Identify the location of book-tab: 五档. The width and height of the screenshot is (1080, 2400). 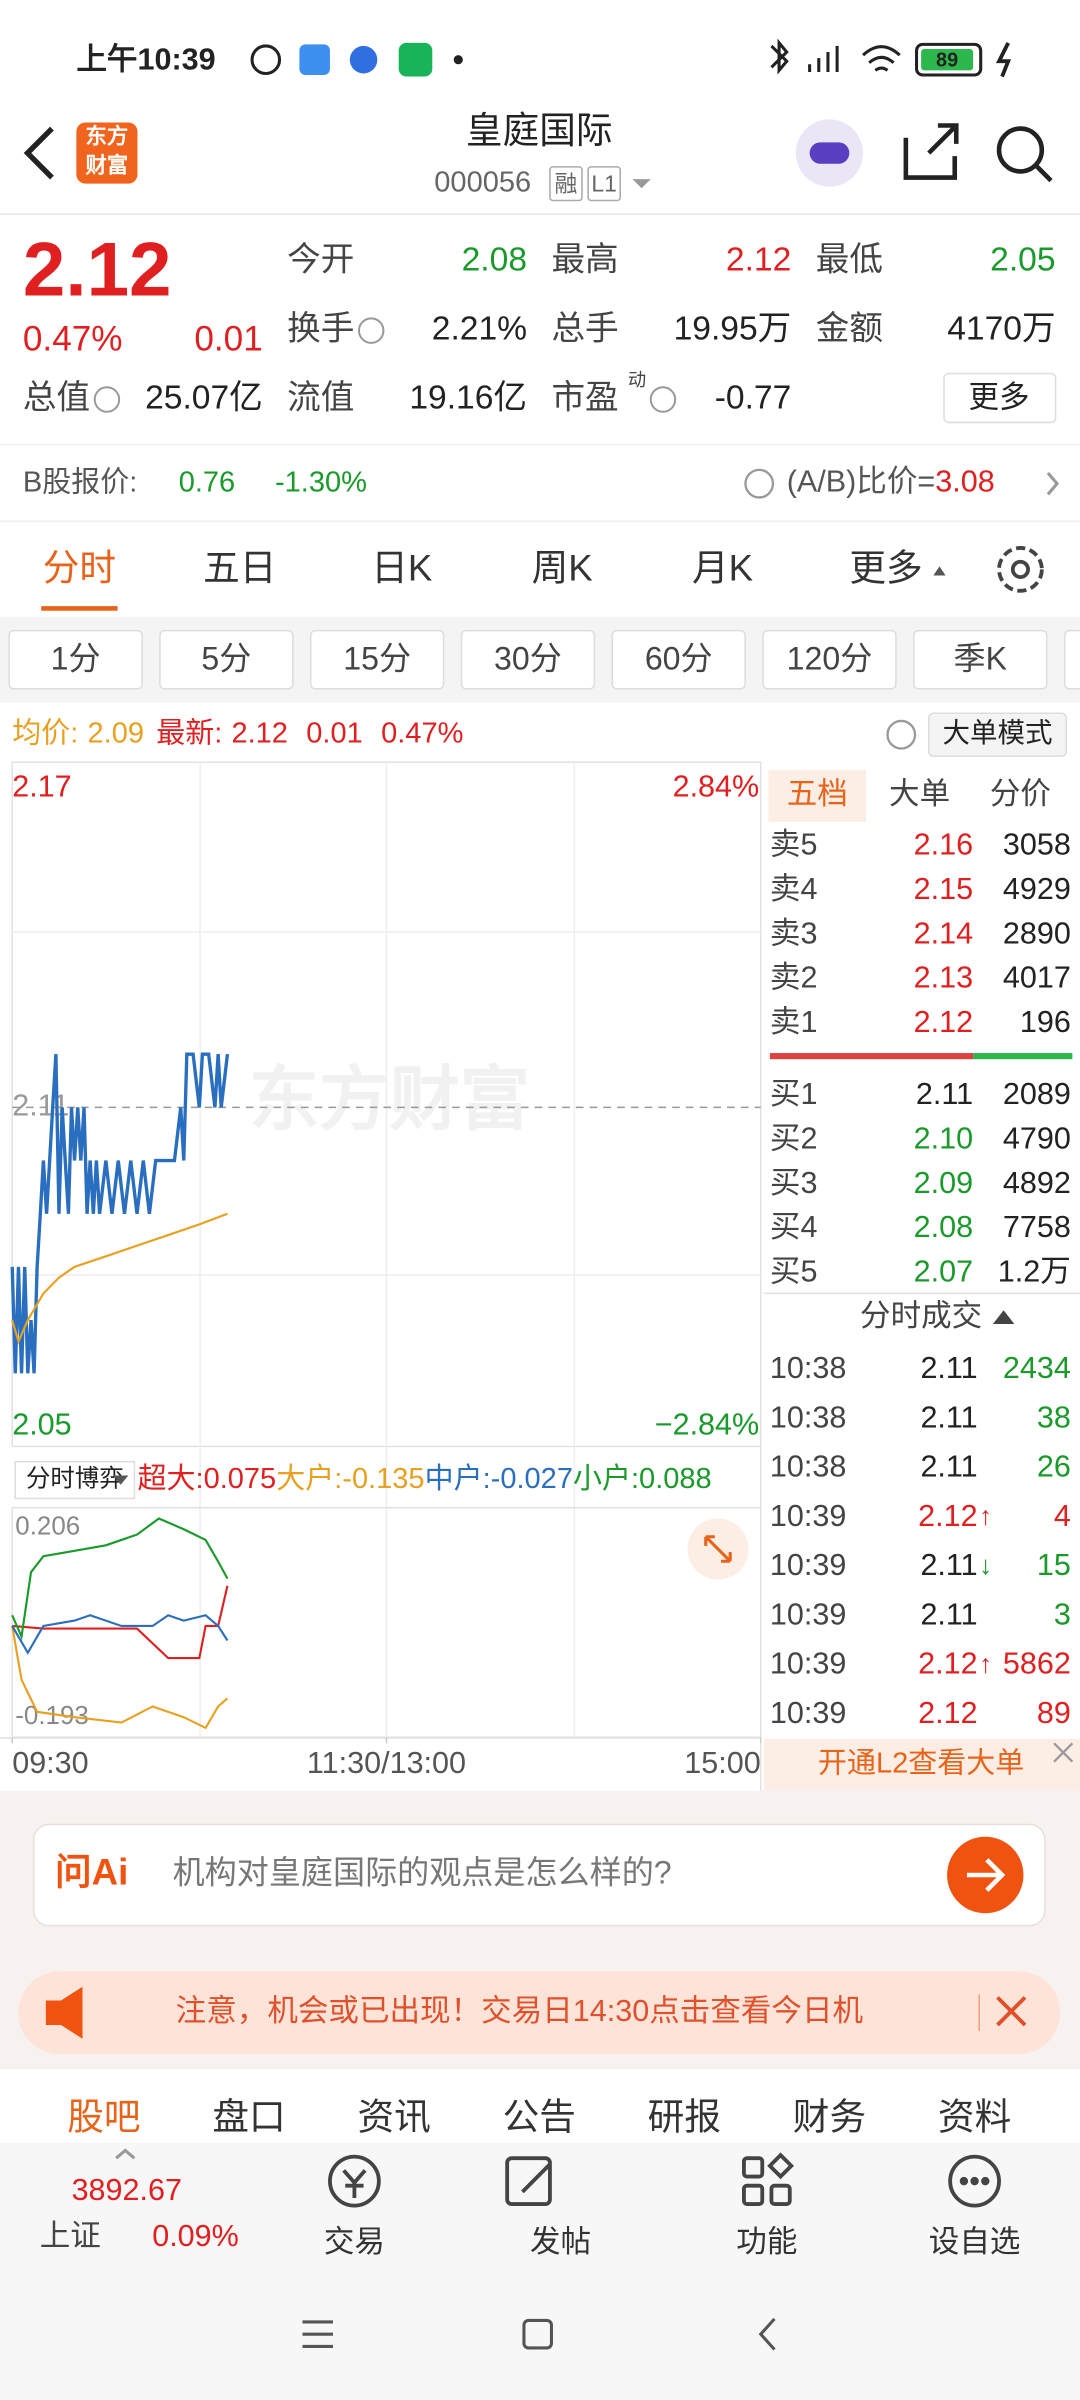
(817, 794).